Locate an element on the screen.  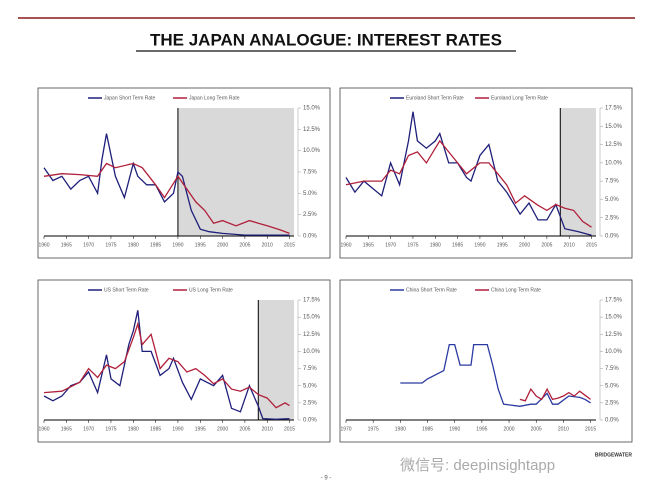
legend-label: US Short Term Rate is located at coordinates (126, 290).